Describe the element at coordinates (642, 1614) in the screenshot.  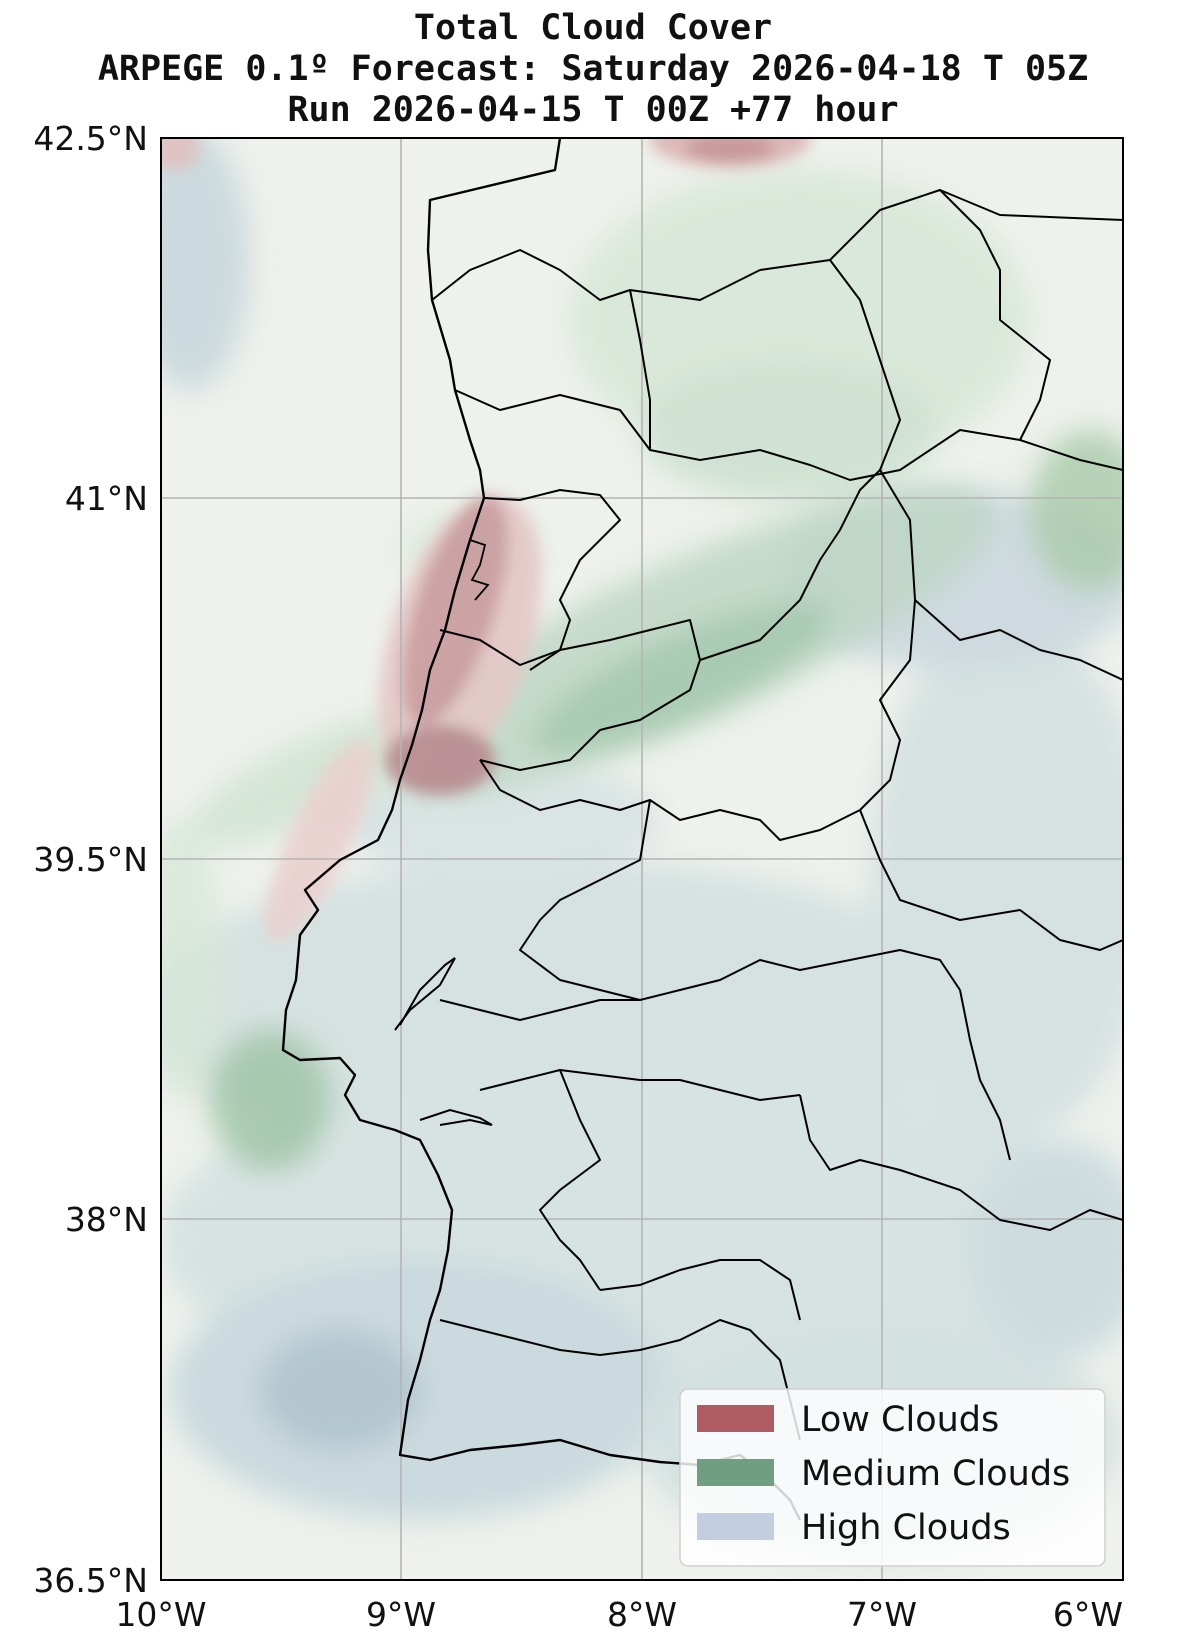
I see `lon-label-8w: 8°W` at that location.